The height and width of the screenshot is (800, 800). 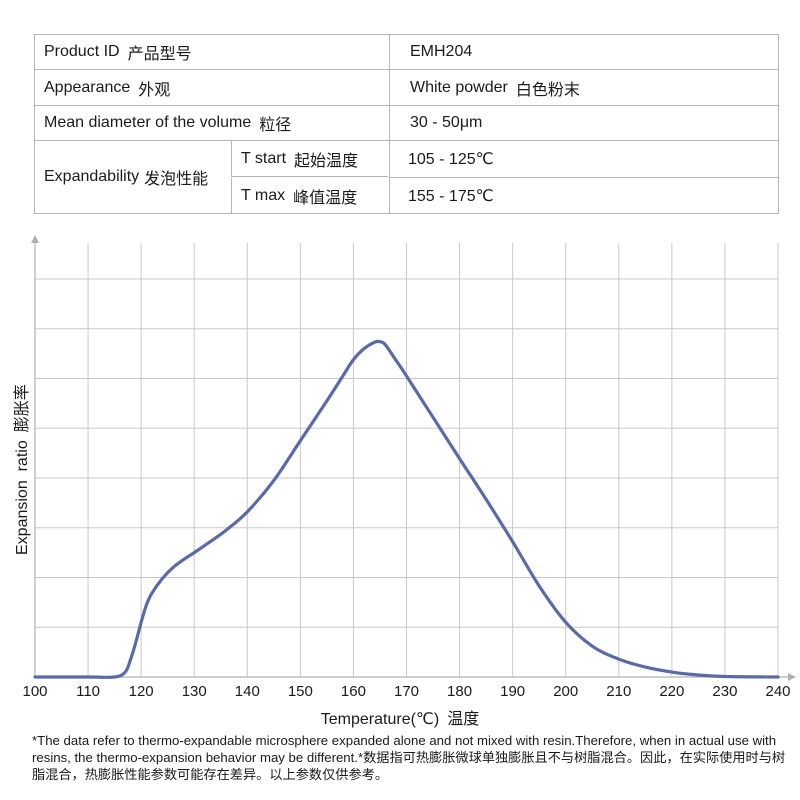 What do you see at coordinates (92, 176) in the screenshot?
I see `expandability-label-en: Expandability` at bounding box center [92, 176].